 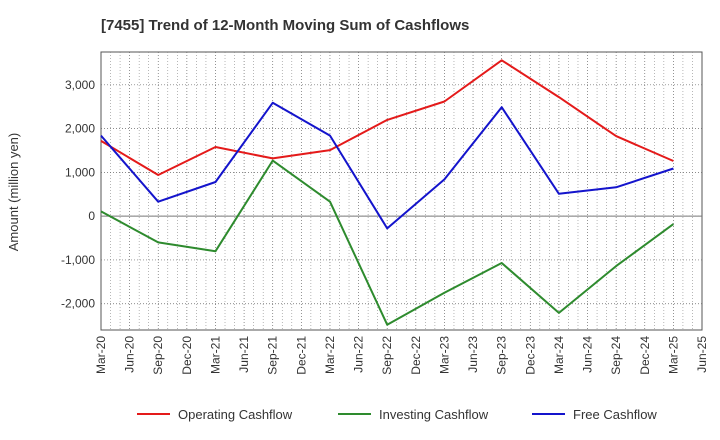 What do you see at coordinates (588, 354) in the screenshot?
I see `x-tick-label: Jun-24` at bounding box center [588, 354].